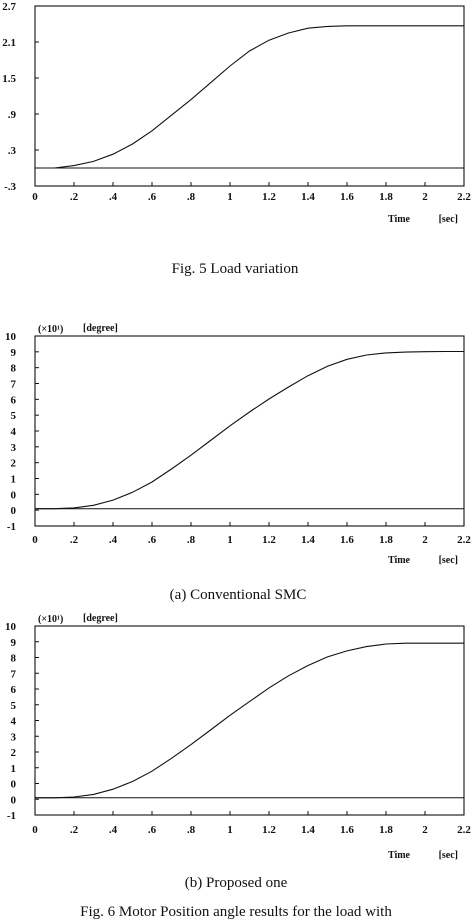  I want to click on caption-fig5: Fig. 5 Load variation, so click(235, 269).